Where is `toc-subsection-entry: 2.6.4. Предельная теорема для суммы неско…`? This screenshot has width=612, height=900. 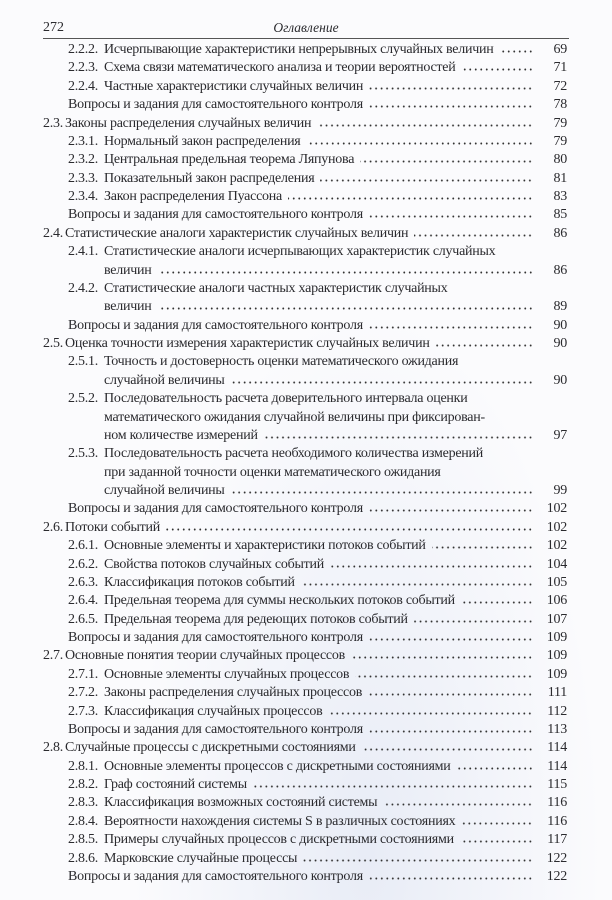 toc-subsection-entry: 2.6.4. Предельная теорема для суммы неско… is located at coordinates (306, 601).